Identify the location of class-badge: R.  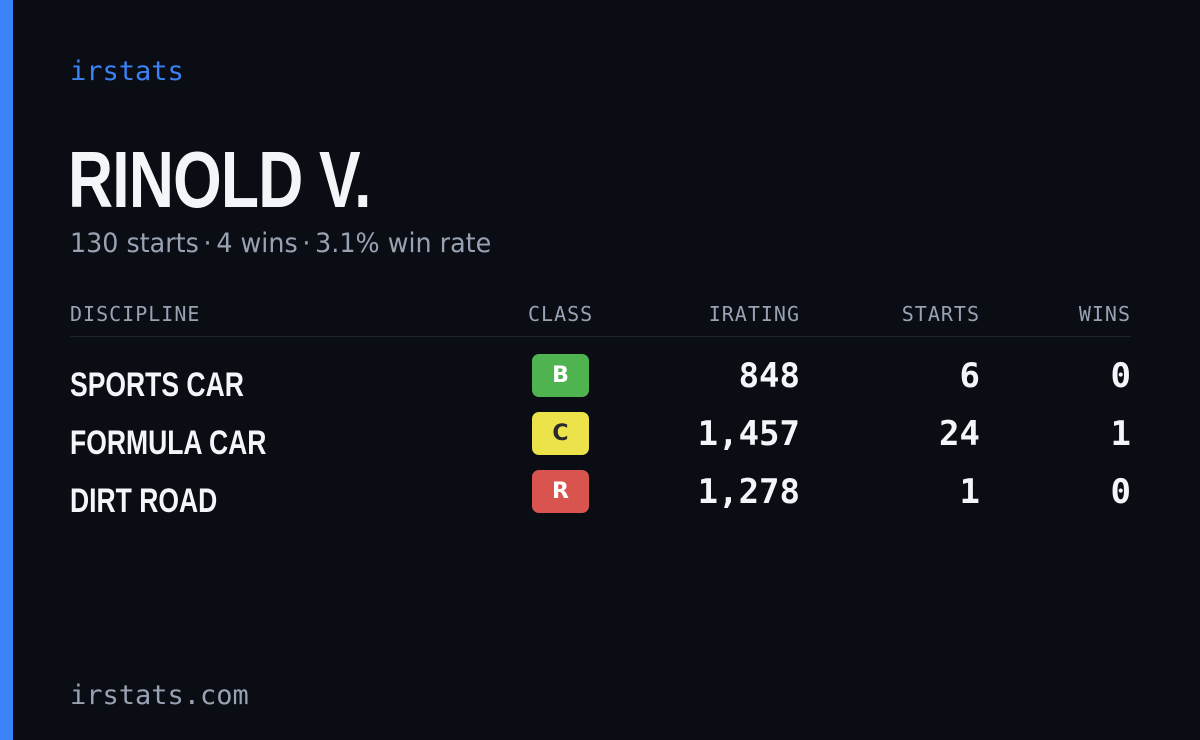
(560, 491).